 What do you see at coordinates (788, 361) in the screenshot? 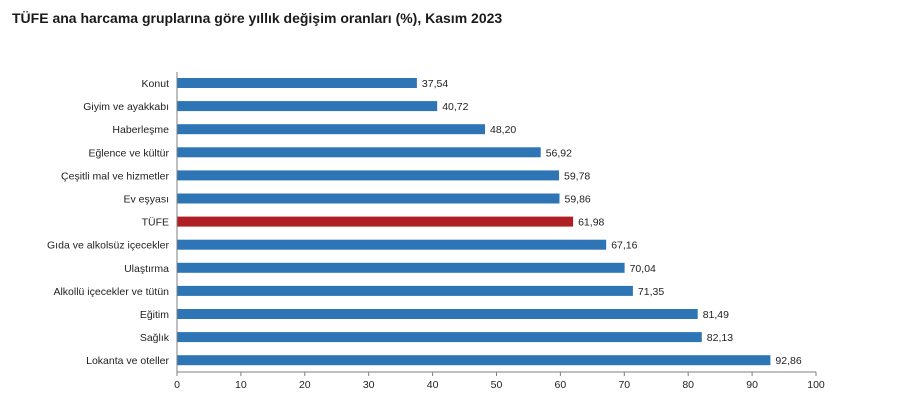
I see `value-label: 92,86` at bounding box center [788, 361].